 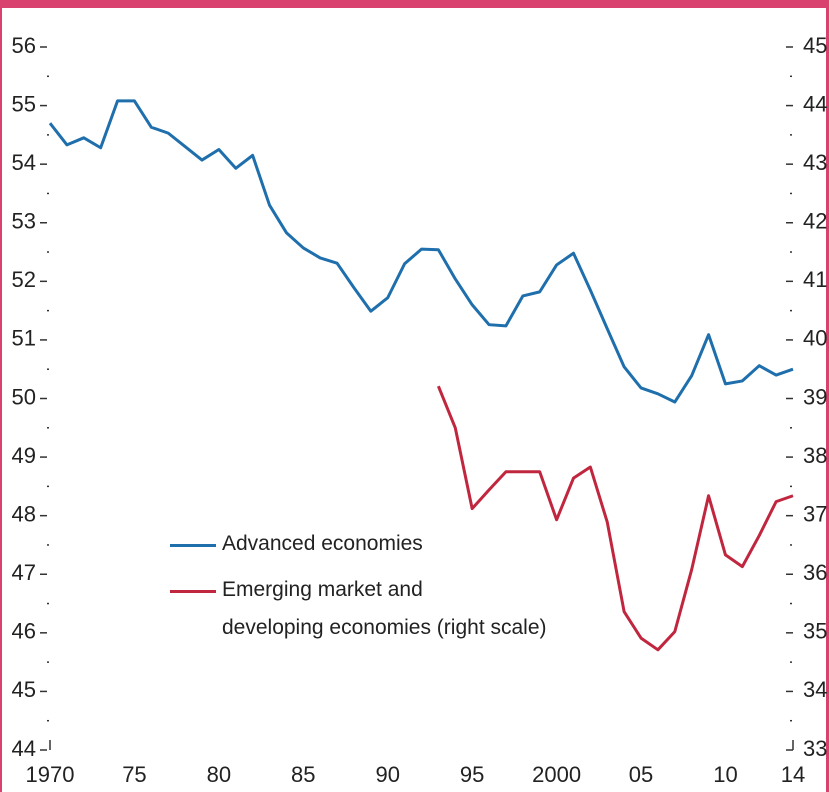 I want to click on y-tick-label: 52, so click(x=24, y=279).